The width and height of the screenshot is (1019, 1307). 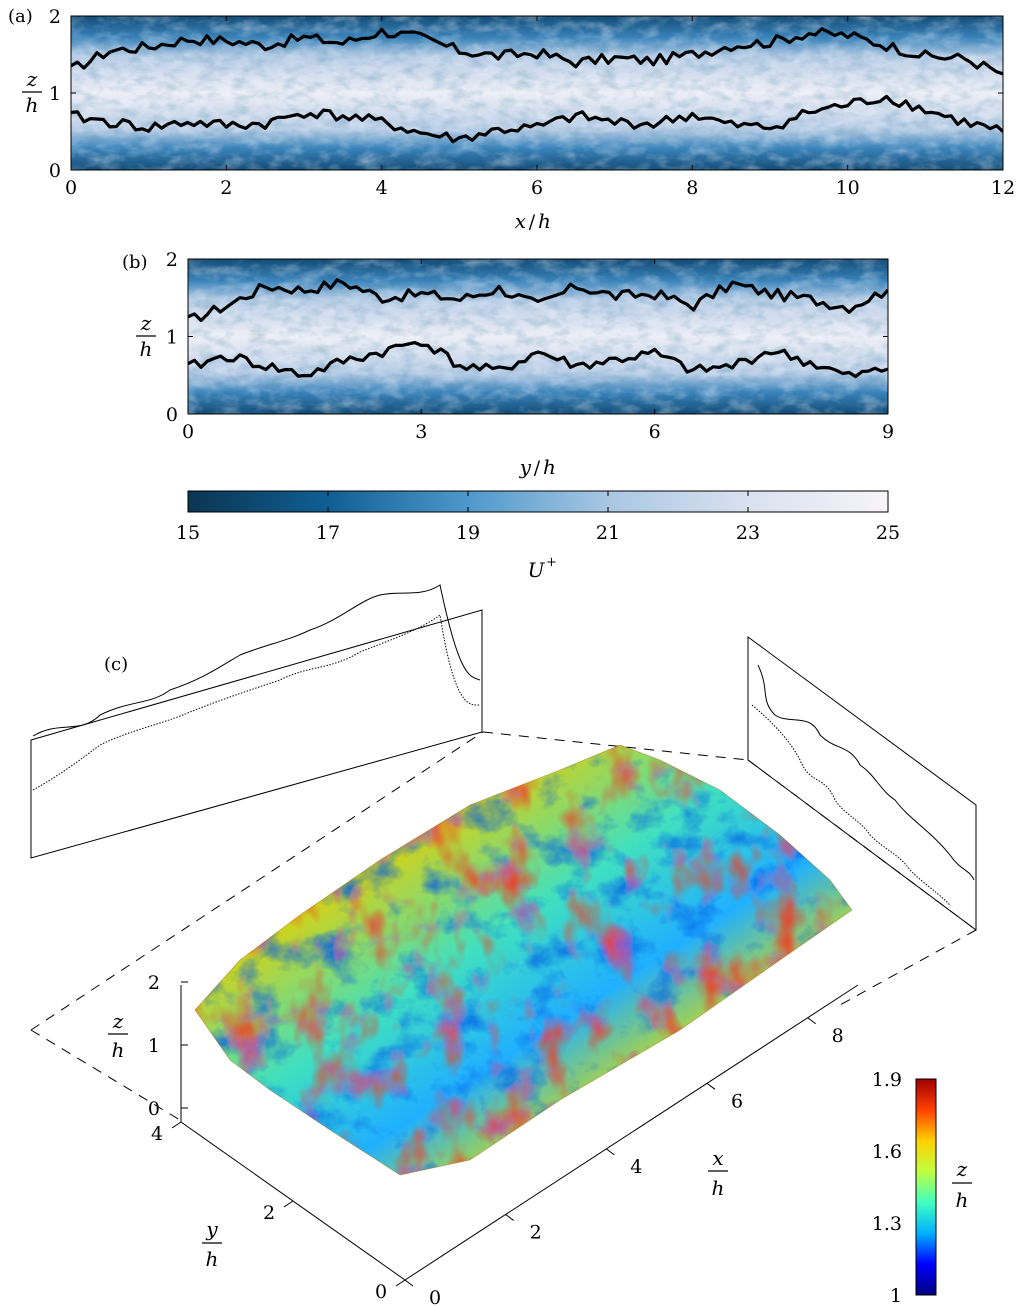 I want to click on panel-b: (b) 0 3 6 9 0 1 2 y / h z h, so click(x=508, y=364).